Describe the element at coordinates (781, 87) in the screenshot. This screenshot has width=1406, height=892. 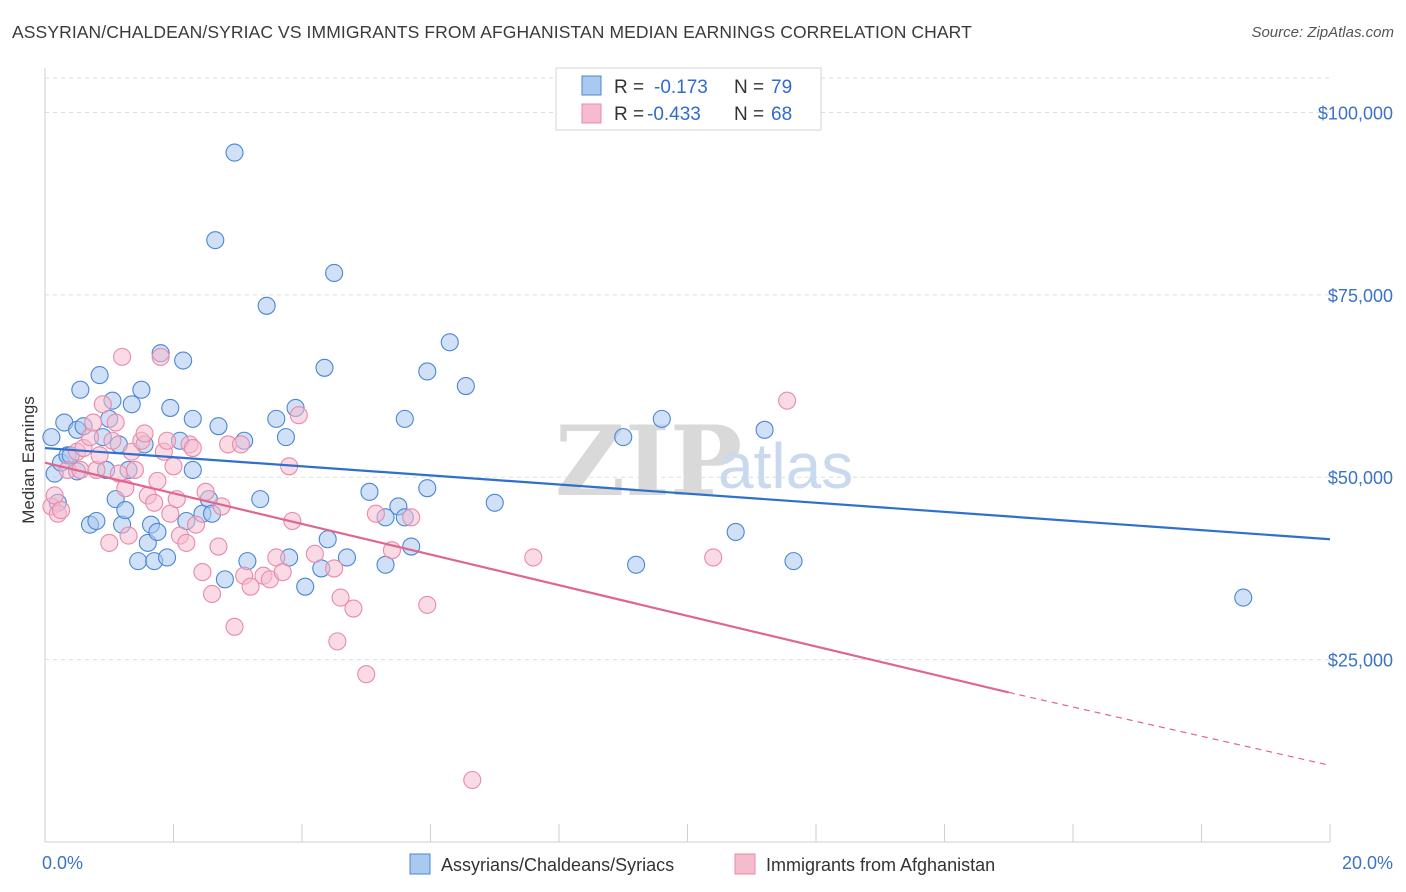
I see `legend-n-value-blue: 79` at that location.